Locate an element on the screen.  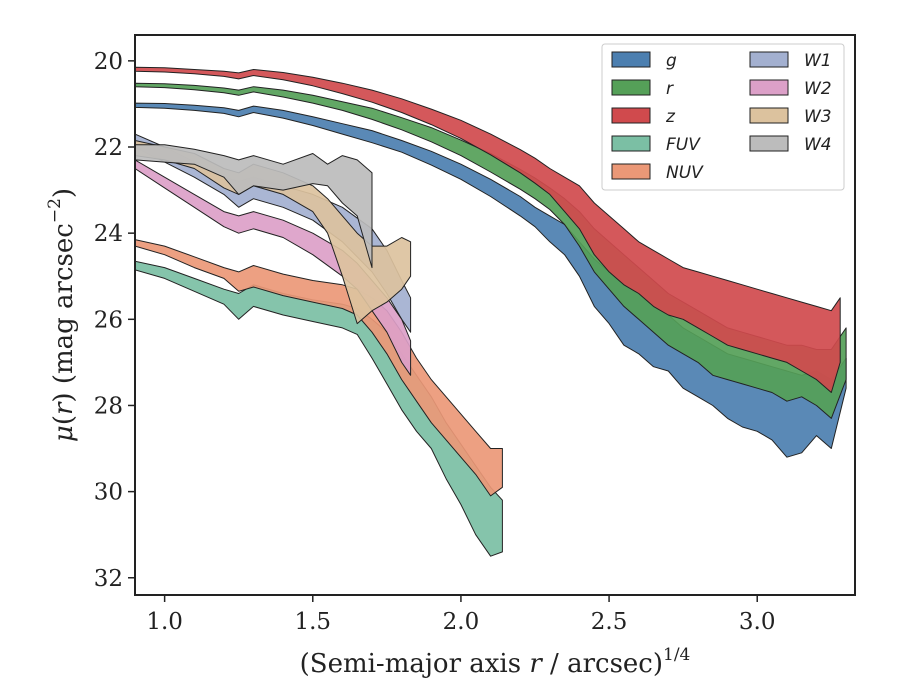
x-axis: 1.0 1.5 2.0 2.5 3.0 is located at coordinates (461, 615).